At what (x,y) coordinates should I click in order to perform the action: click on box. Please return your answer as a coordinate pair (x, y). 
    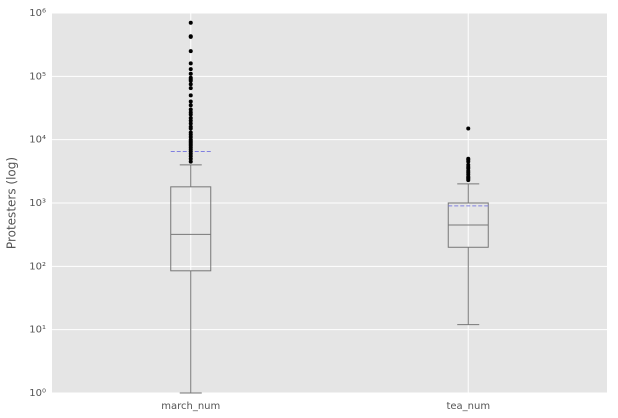
    Looking at the image, I should click on (191, 229).